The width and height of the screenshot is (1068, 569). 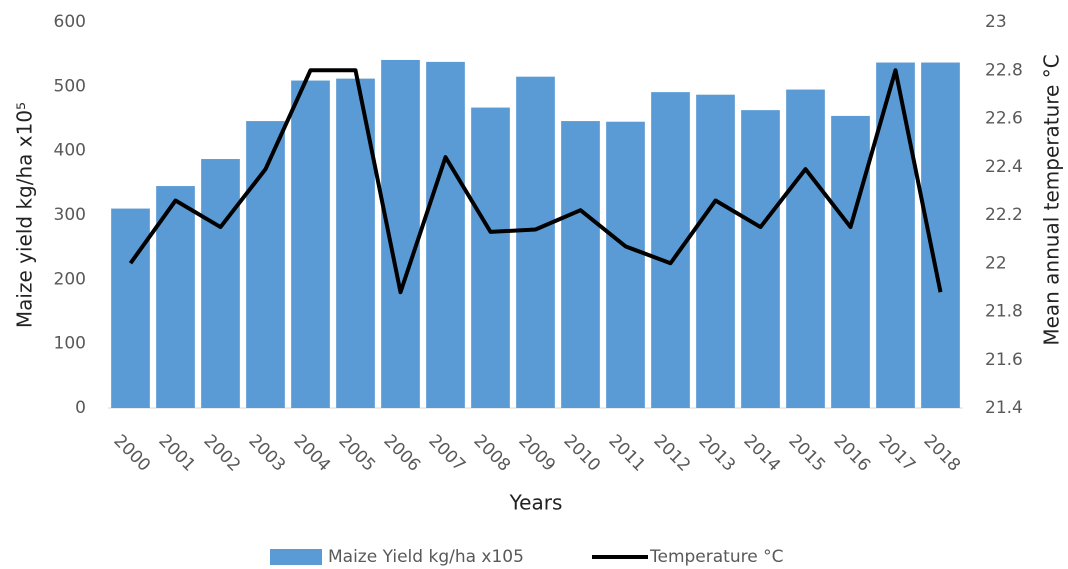 What do you see at coordinates (996, 22) in the screenshot?
I see `y2-tick-label: 23` at bounding box center [996, 22].